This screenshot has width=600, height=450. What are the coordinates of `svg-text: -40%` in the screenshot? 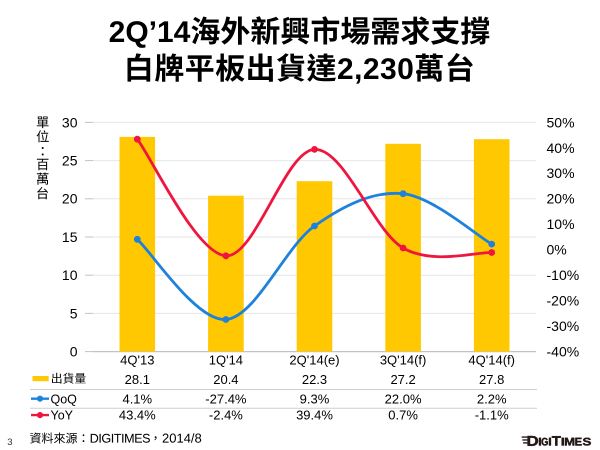 It's located at (563, 352).